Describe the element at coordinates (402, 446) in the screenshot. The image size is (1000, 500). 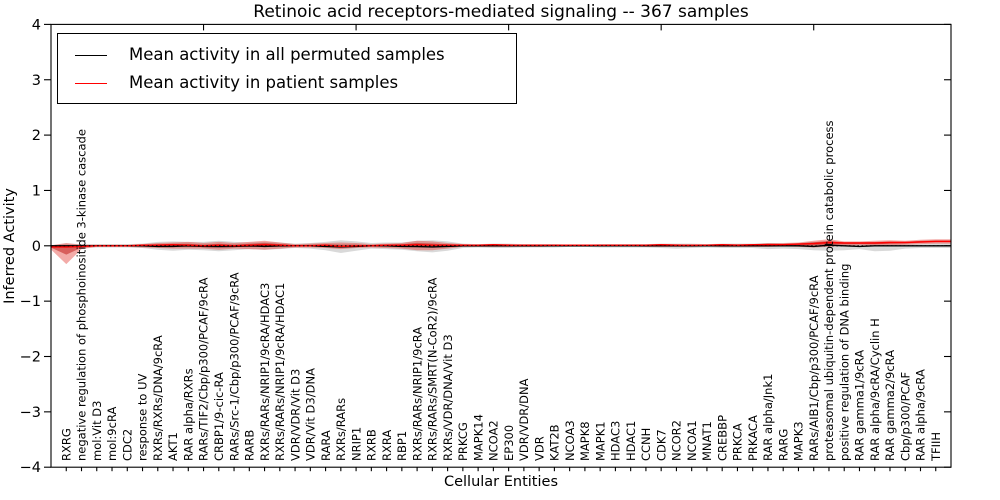
I see `x-tick-label: RBP1` at that location.